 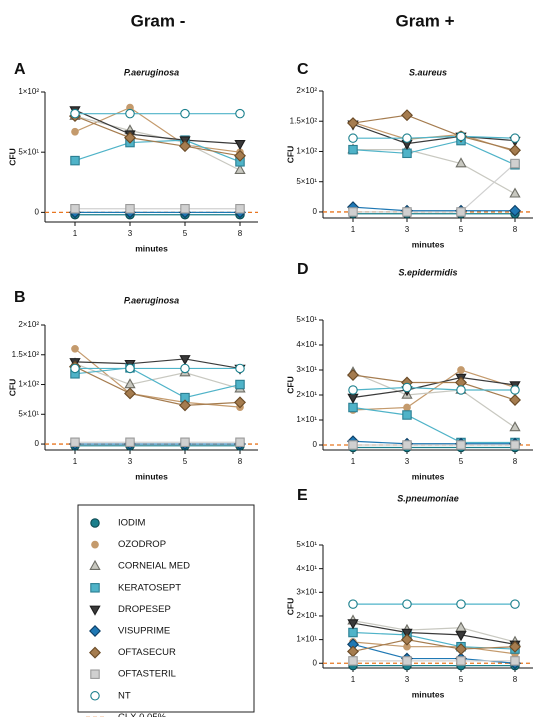 I want to click on y-tick-label: 2×10², so click(x=28, y=324).